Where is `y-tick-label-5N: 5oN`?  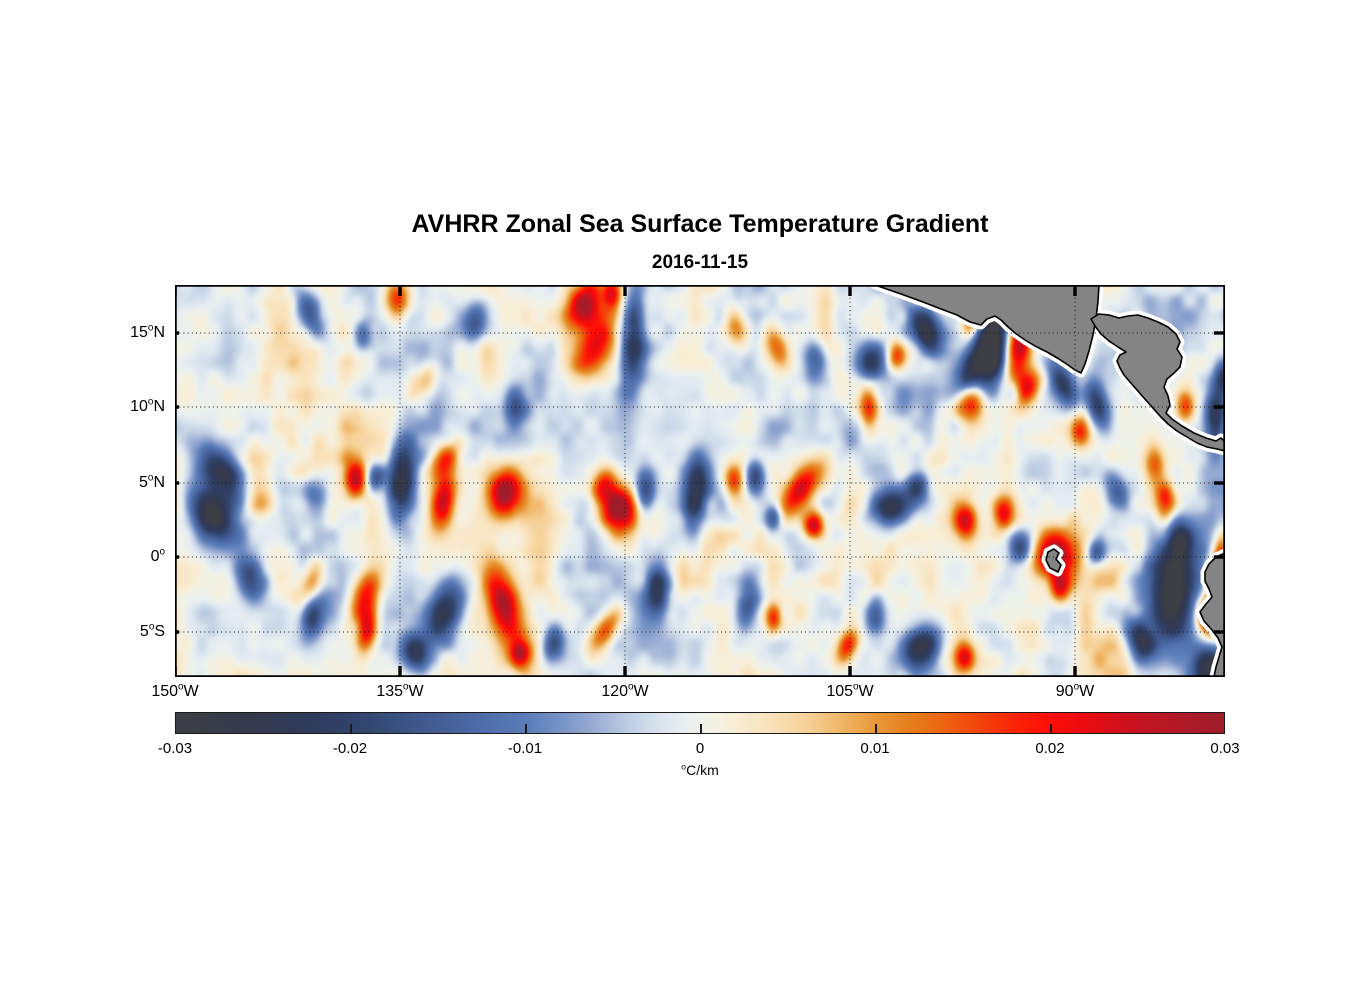 y-tick-label-5N: 5oN is located at coordinates (152, 481).